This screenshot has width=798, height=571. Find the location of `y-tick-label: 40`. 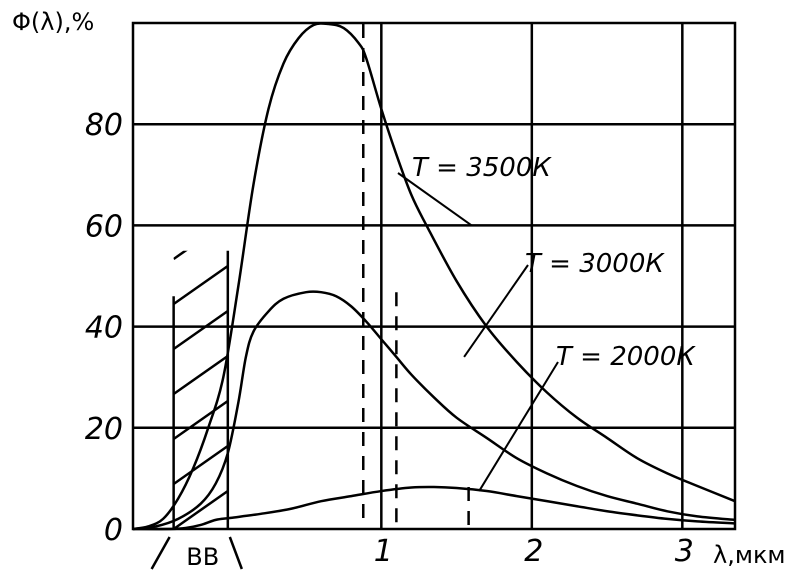

y-tick-label: 40 is located at coordinates (104, 328).